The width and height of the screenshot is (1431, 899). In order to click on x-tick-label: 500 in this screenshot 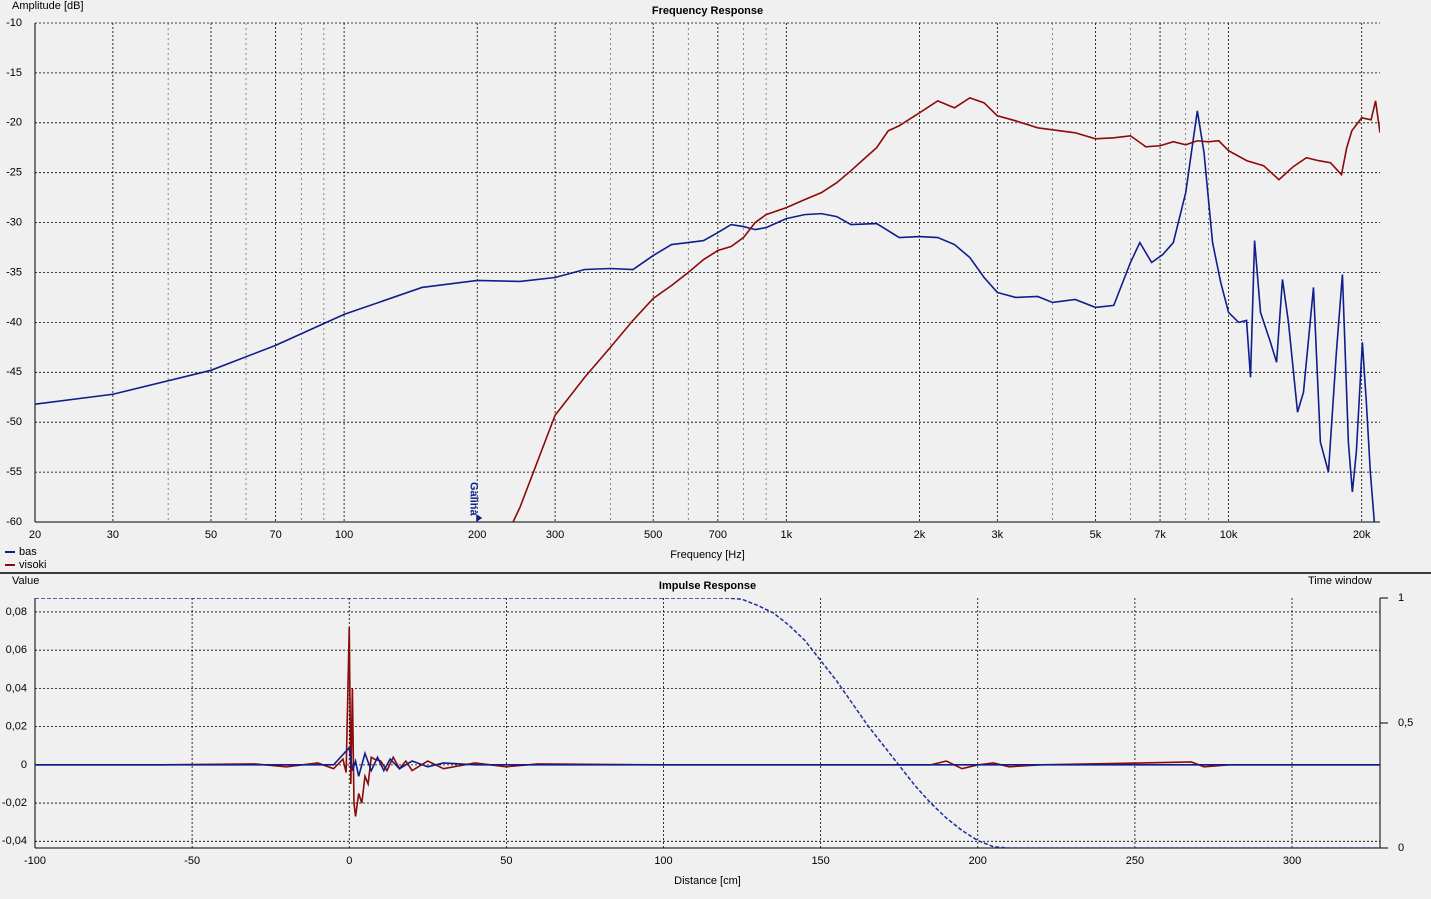, I will do `click(653, 535)`.